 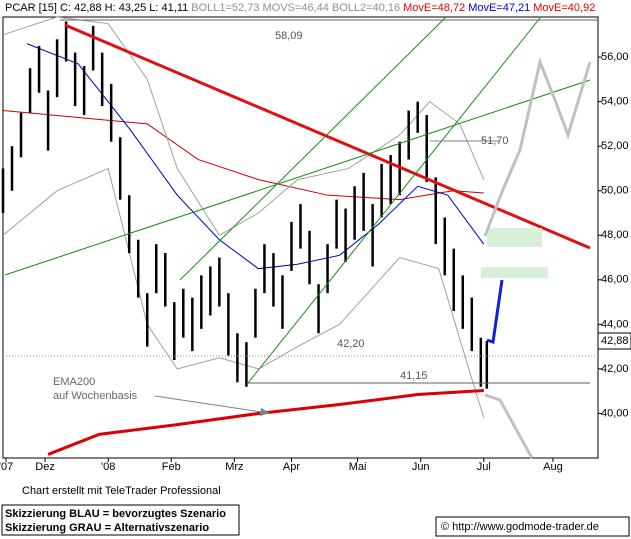 I want to click on annotation: 42,20, so click(x=351, y=344).